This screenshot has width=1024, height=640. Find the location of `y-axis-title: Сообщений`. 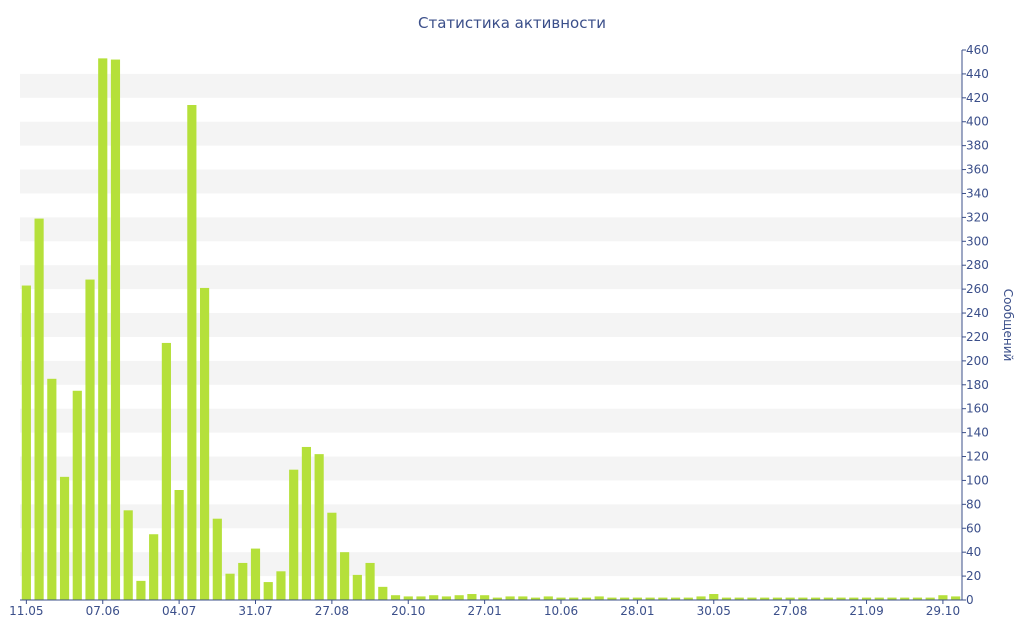

y-axis-title: Сообщений is located at coordinates (1008, 325).